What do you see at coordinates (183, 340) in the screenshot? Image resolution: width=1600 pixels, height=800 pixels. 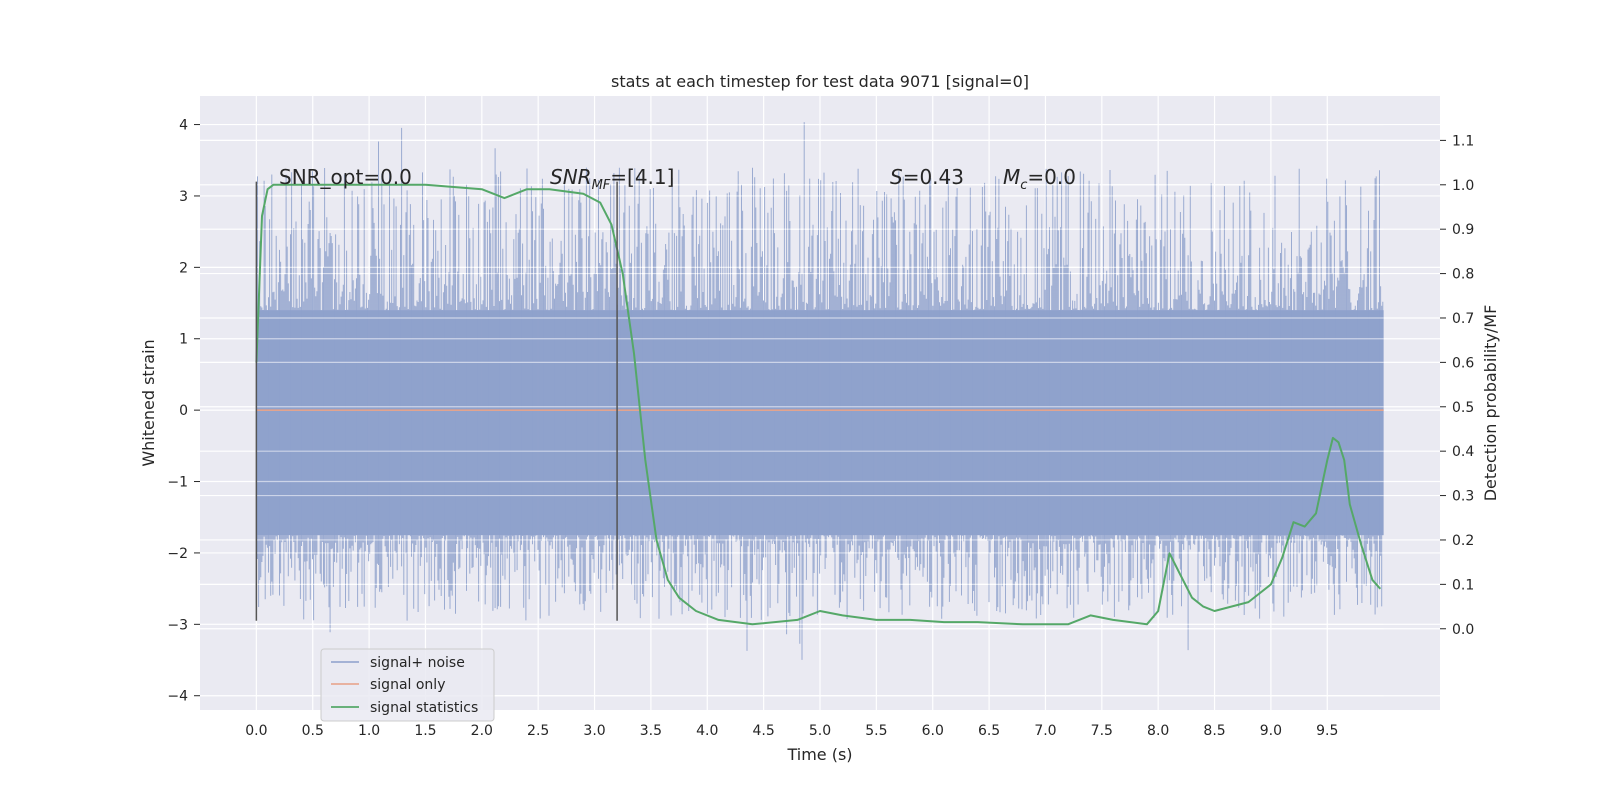 I see `y-tick-label: 1` at bounding box center [183, 340].